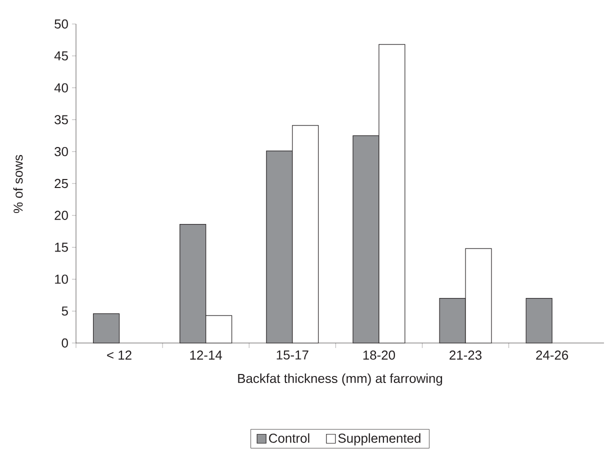 The image size is (614, 459). I want to click on y-tick-label: 40, so click(61, 87).